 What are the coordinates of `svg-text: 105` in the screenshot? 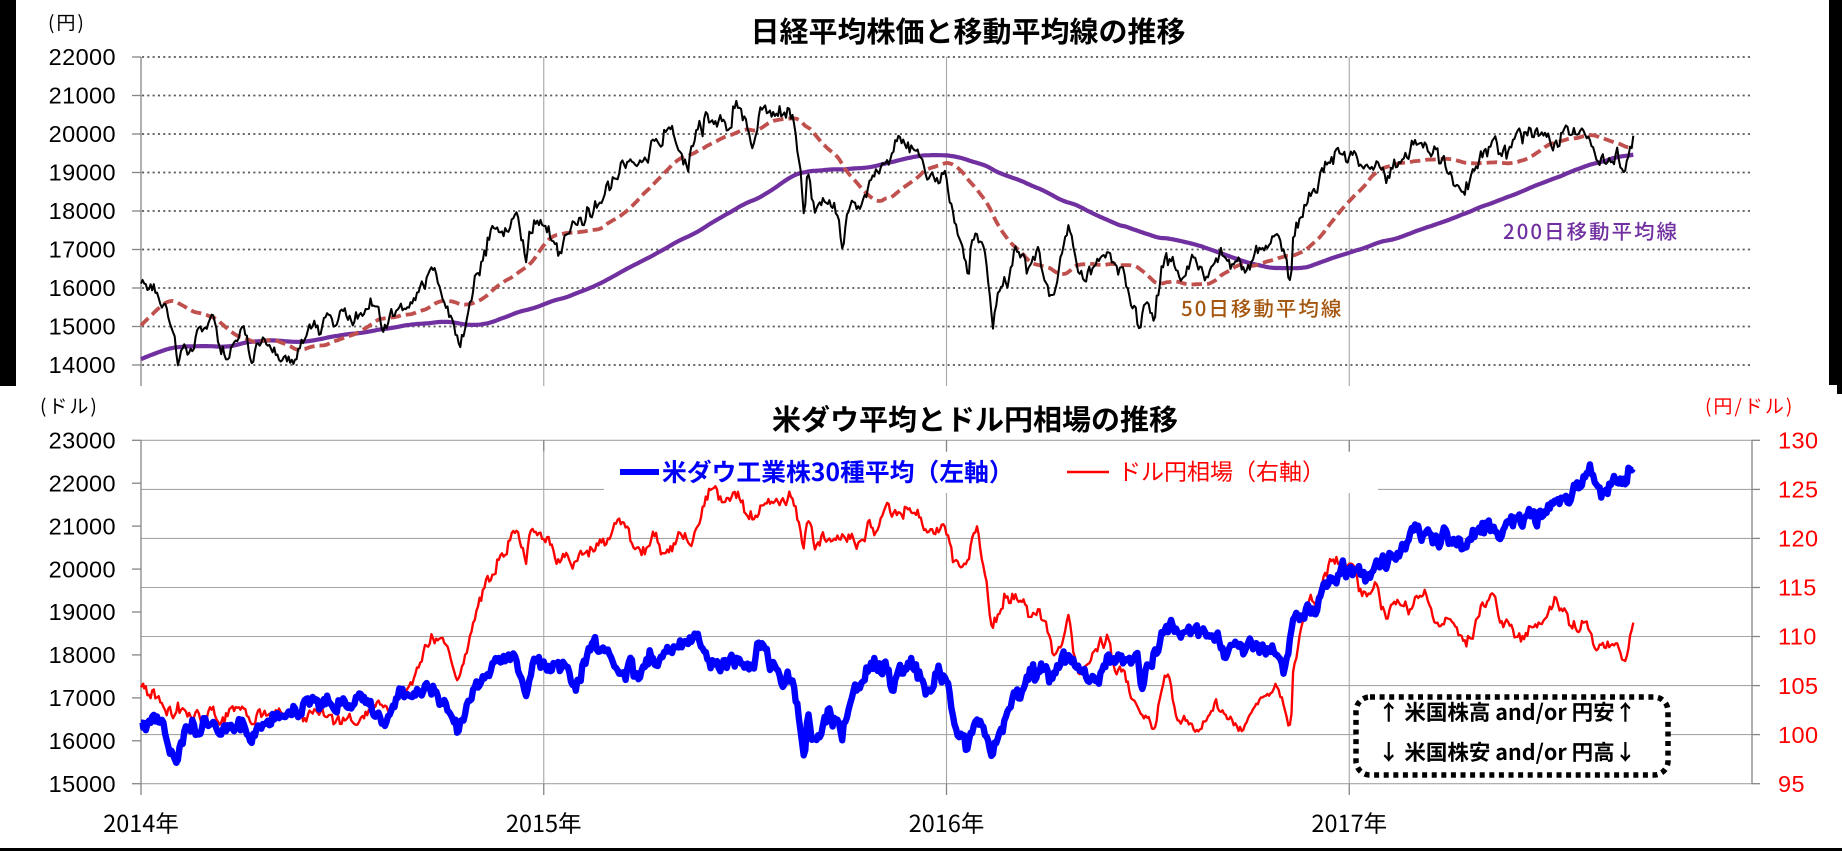 It's located at (1798, 686).